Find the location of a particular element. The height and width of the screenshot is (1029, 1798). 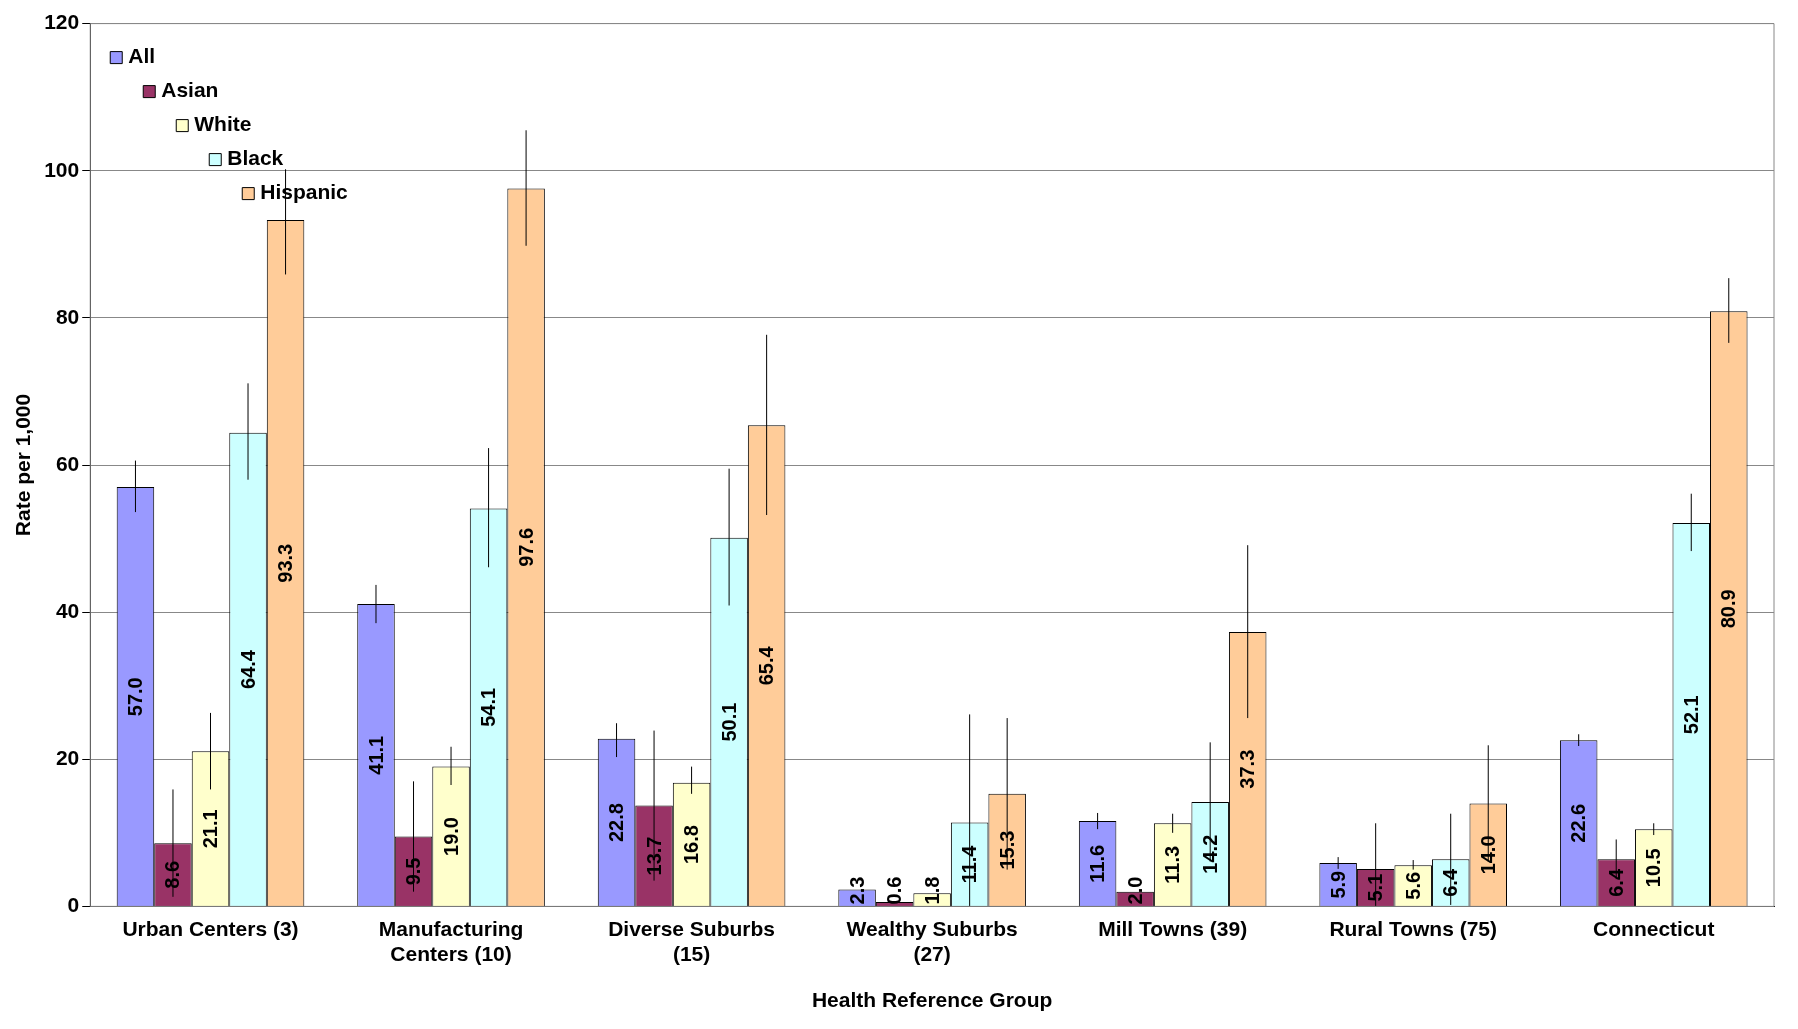

y-tick-label: 120 is located at coordinates (62, 22).